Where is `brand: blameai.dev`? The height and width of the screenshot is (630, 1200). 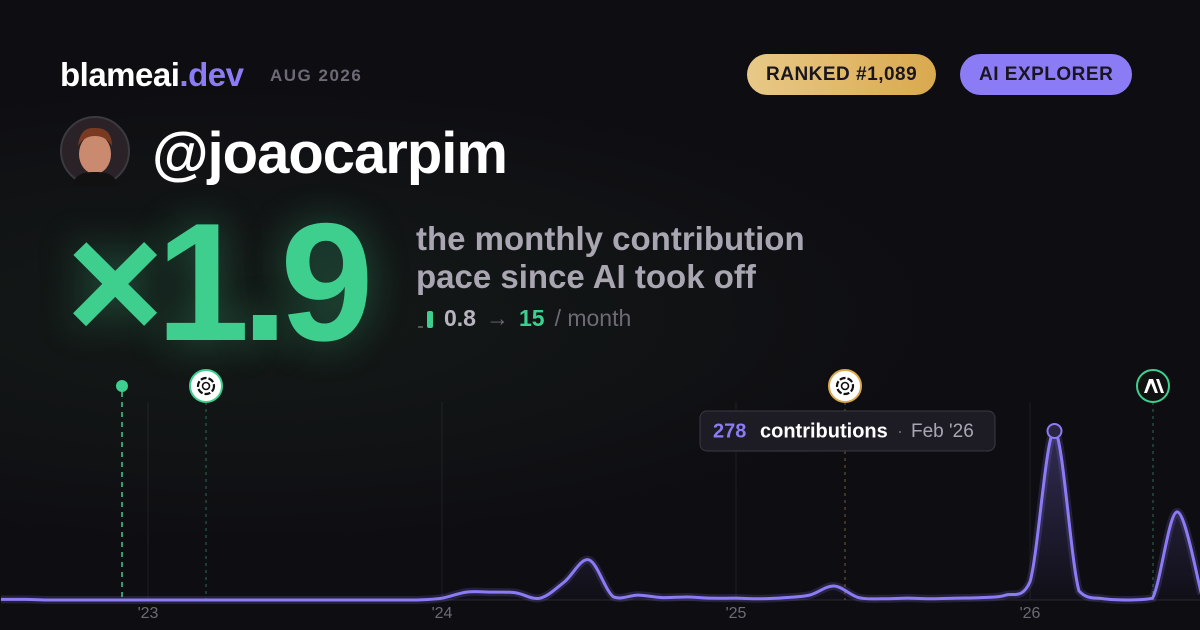 brand: blameai.dev is located at coordinates (152, 75).